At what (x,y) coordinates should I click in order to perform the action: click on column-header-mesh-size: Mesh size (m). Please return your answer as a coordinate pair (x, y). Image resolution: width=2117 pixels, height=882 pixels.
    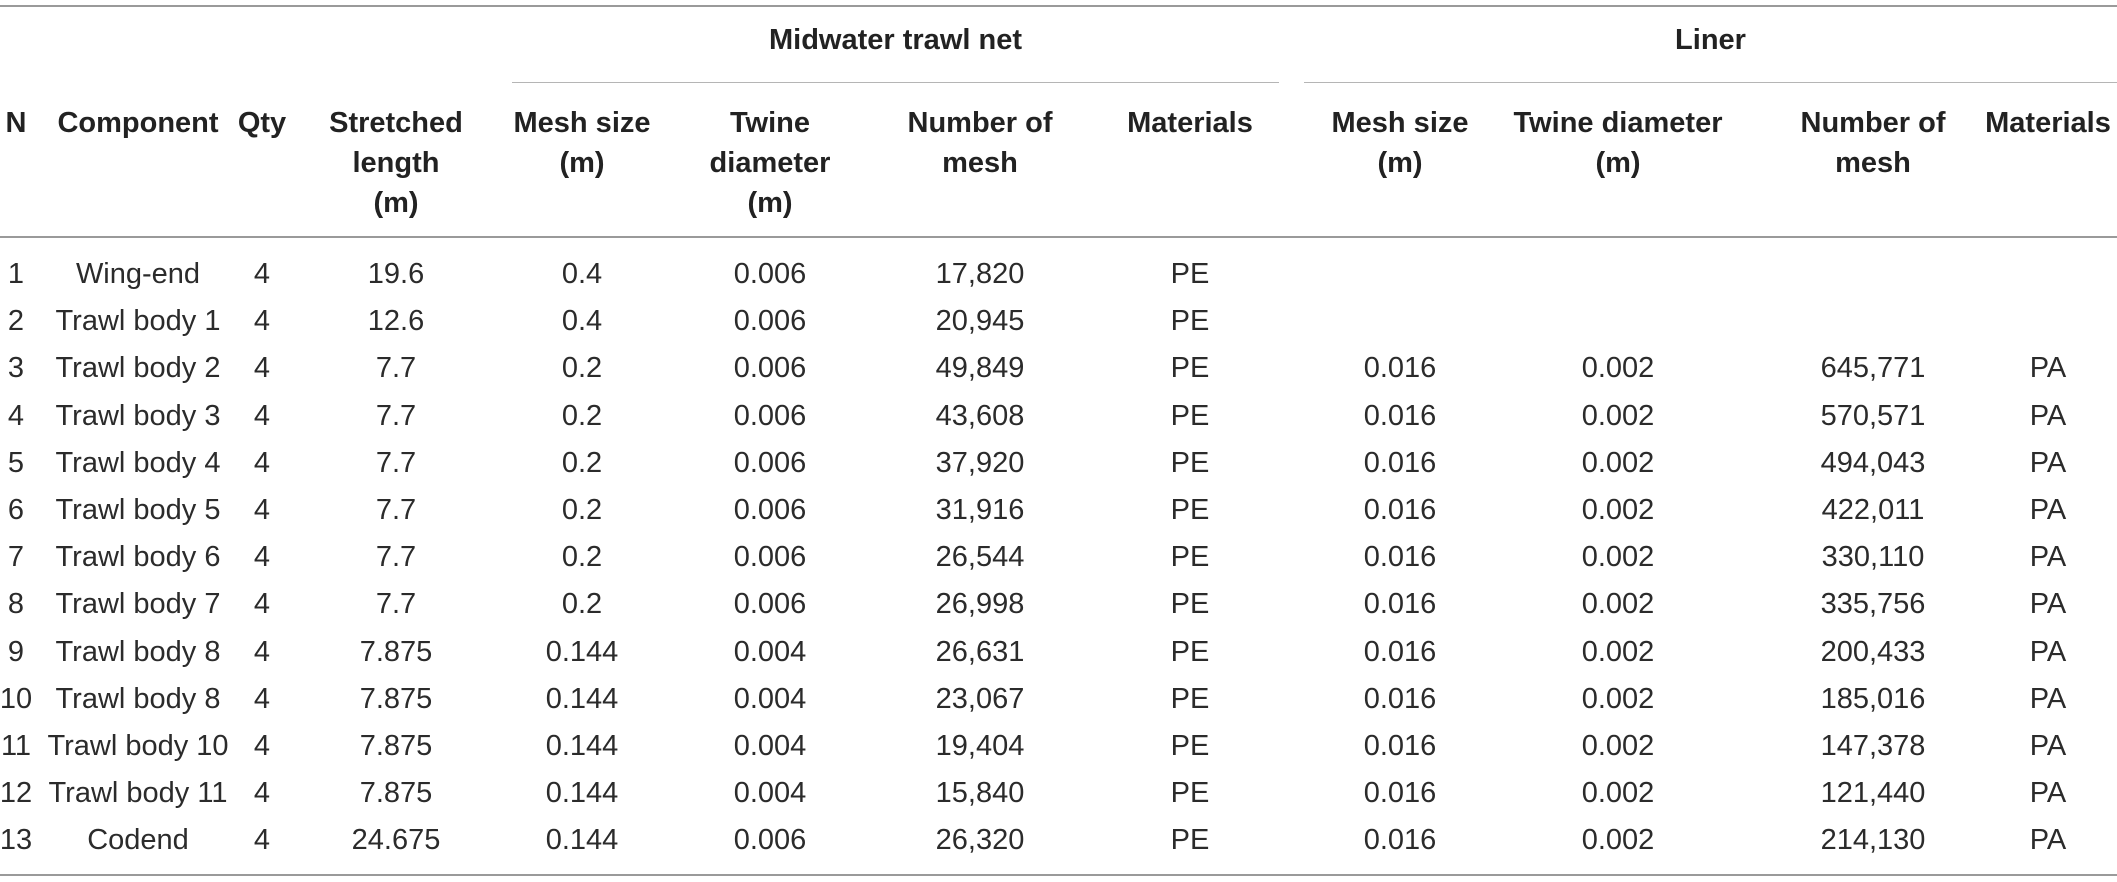
    Looking at the image, I should click on (582, 143).